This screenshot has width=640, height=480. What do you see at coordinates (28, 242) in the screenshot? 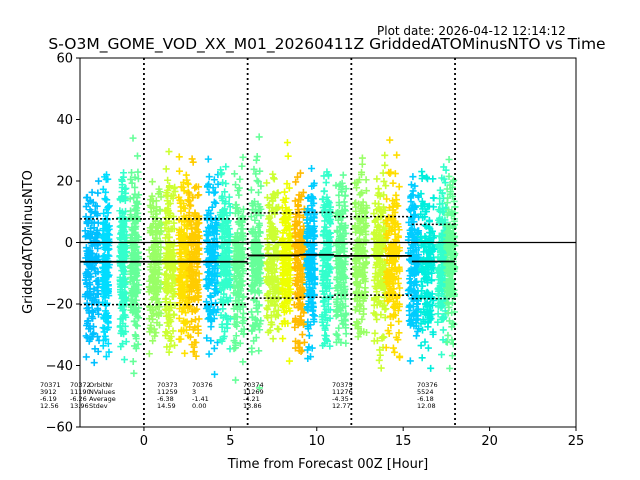
I see `y-axis-label: GriddedATOMinusNTO` at bounding box center [28, 242].